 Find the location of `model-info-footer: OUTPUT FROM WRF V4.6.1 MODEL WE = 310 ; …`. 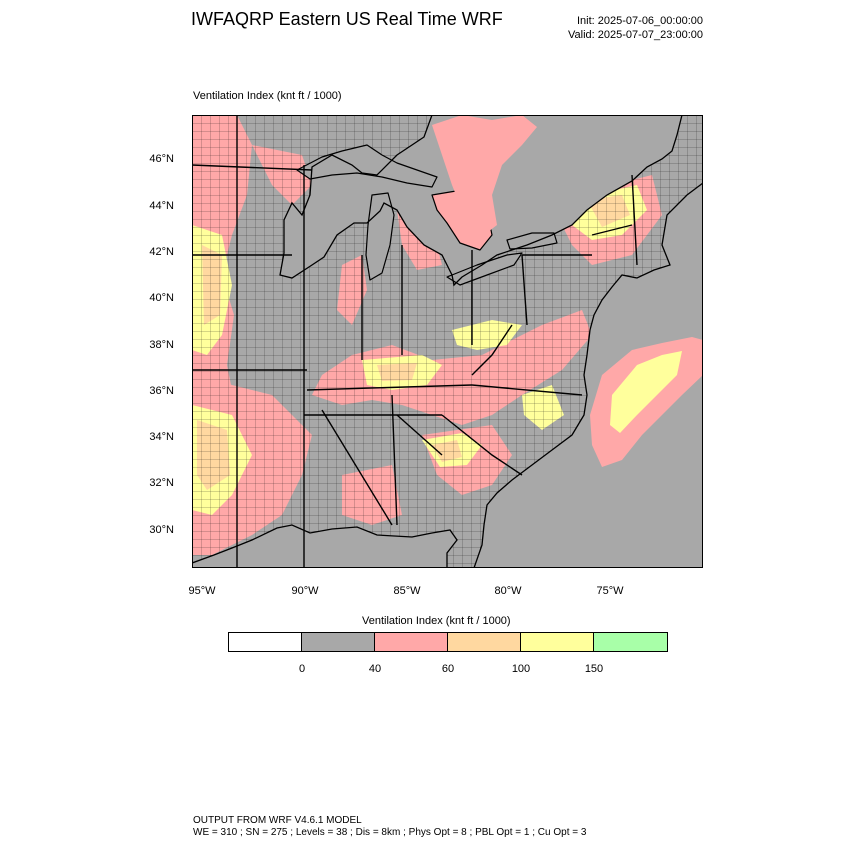

model-info-footer: OUTPUT FROM WRF V4.6.1 MODEL WE = 310 ; … is located at coordinates (389, 827).